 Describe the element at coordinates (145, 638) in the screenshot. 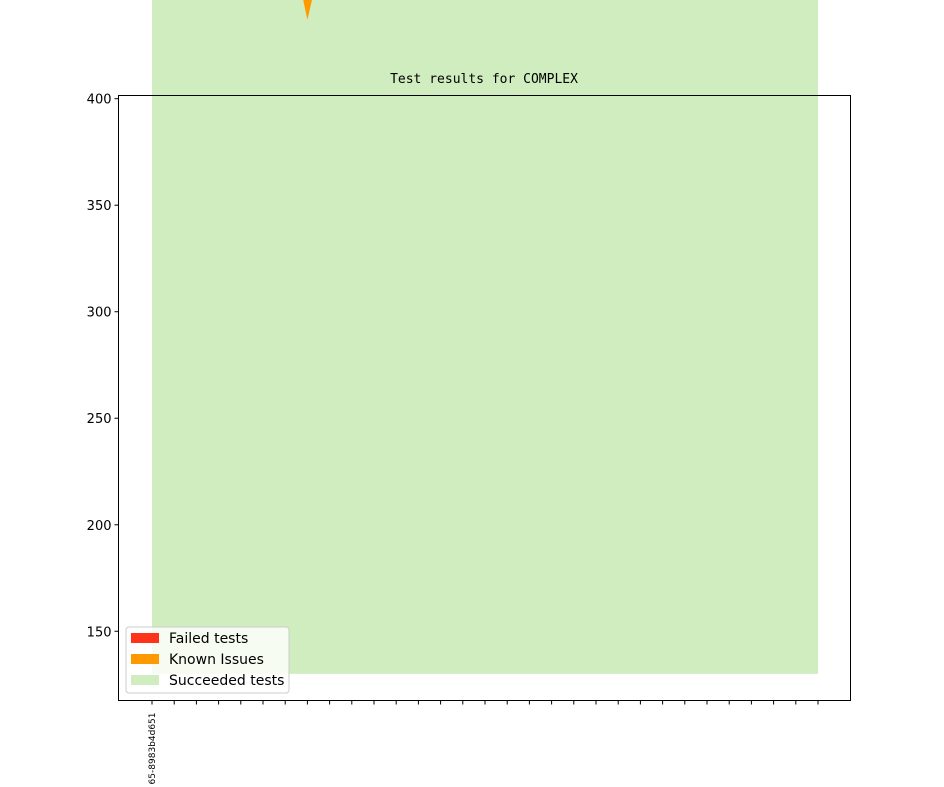

I see `legend-swatch-failed` at that location.